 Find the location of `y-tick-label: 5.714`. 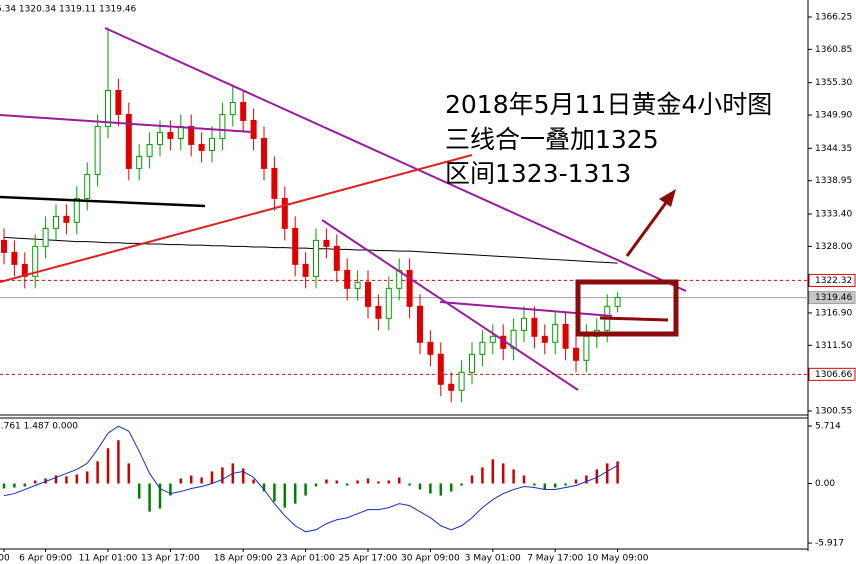

y-tick-label: 5.714 is located at coordinates (828, 427).